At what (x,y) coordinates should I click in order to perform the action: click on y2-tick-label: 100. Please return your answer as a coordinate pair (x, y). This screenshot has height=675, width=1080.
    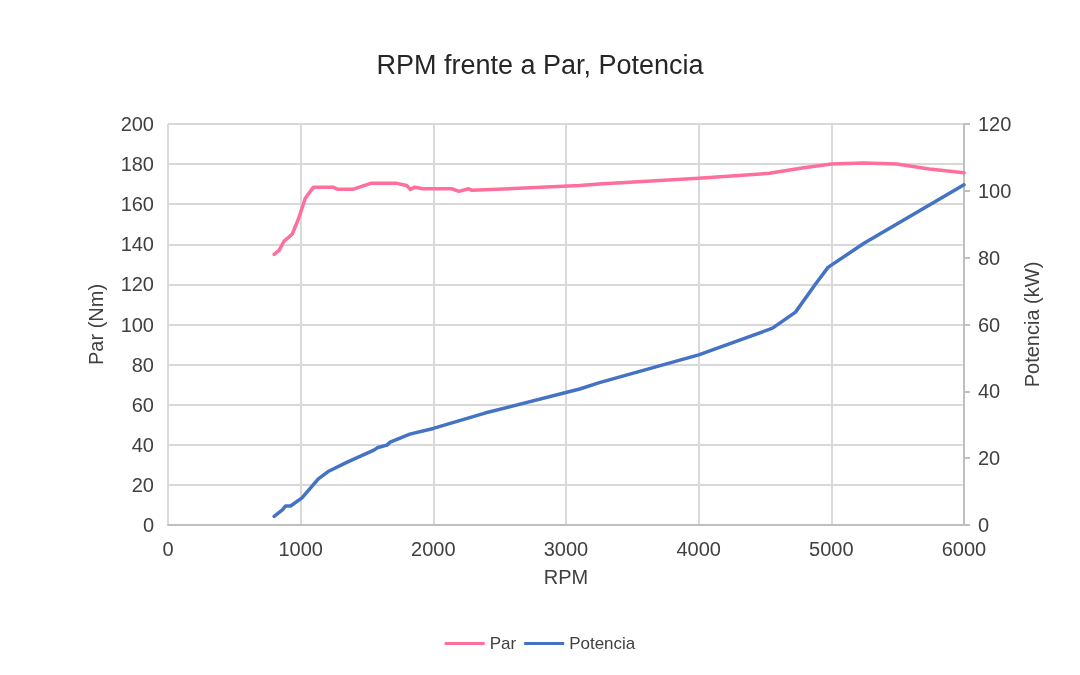
    Looking at the image, I should click on (995, 190).